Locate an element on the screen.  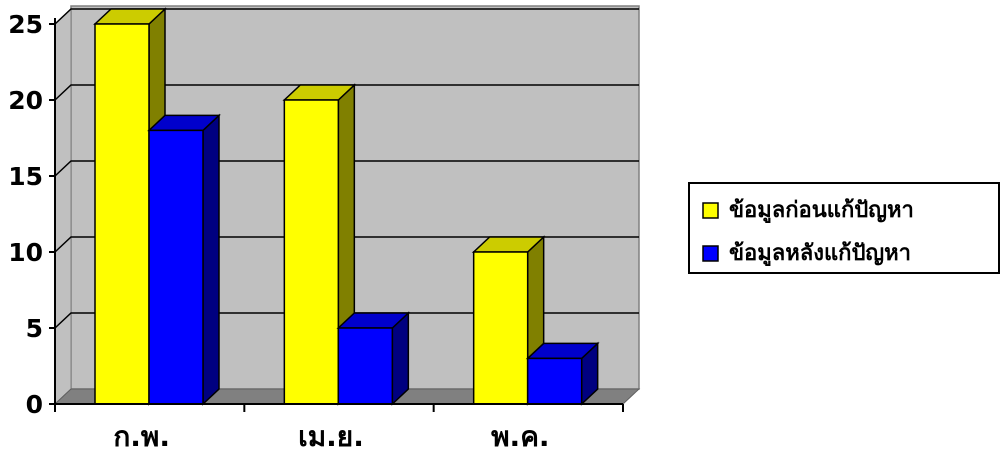
legend-swatch-after is located at coordinates (710, 253).